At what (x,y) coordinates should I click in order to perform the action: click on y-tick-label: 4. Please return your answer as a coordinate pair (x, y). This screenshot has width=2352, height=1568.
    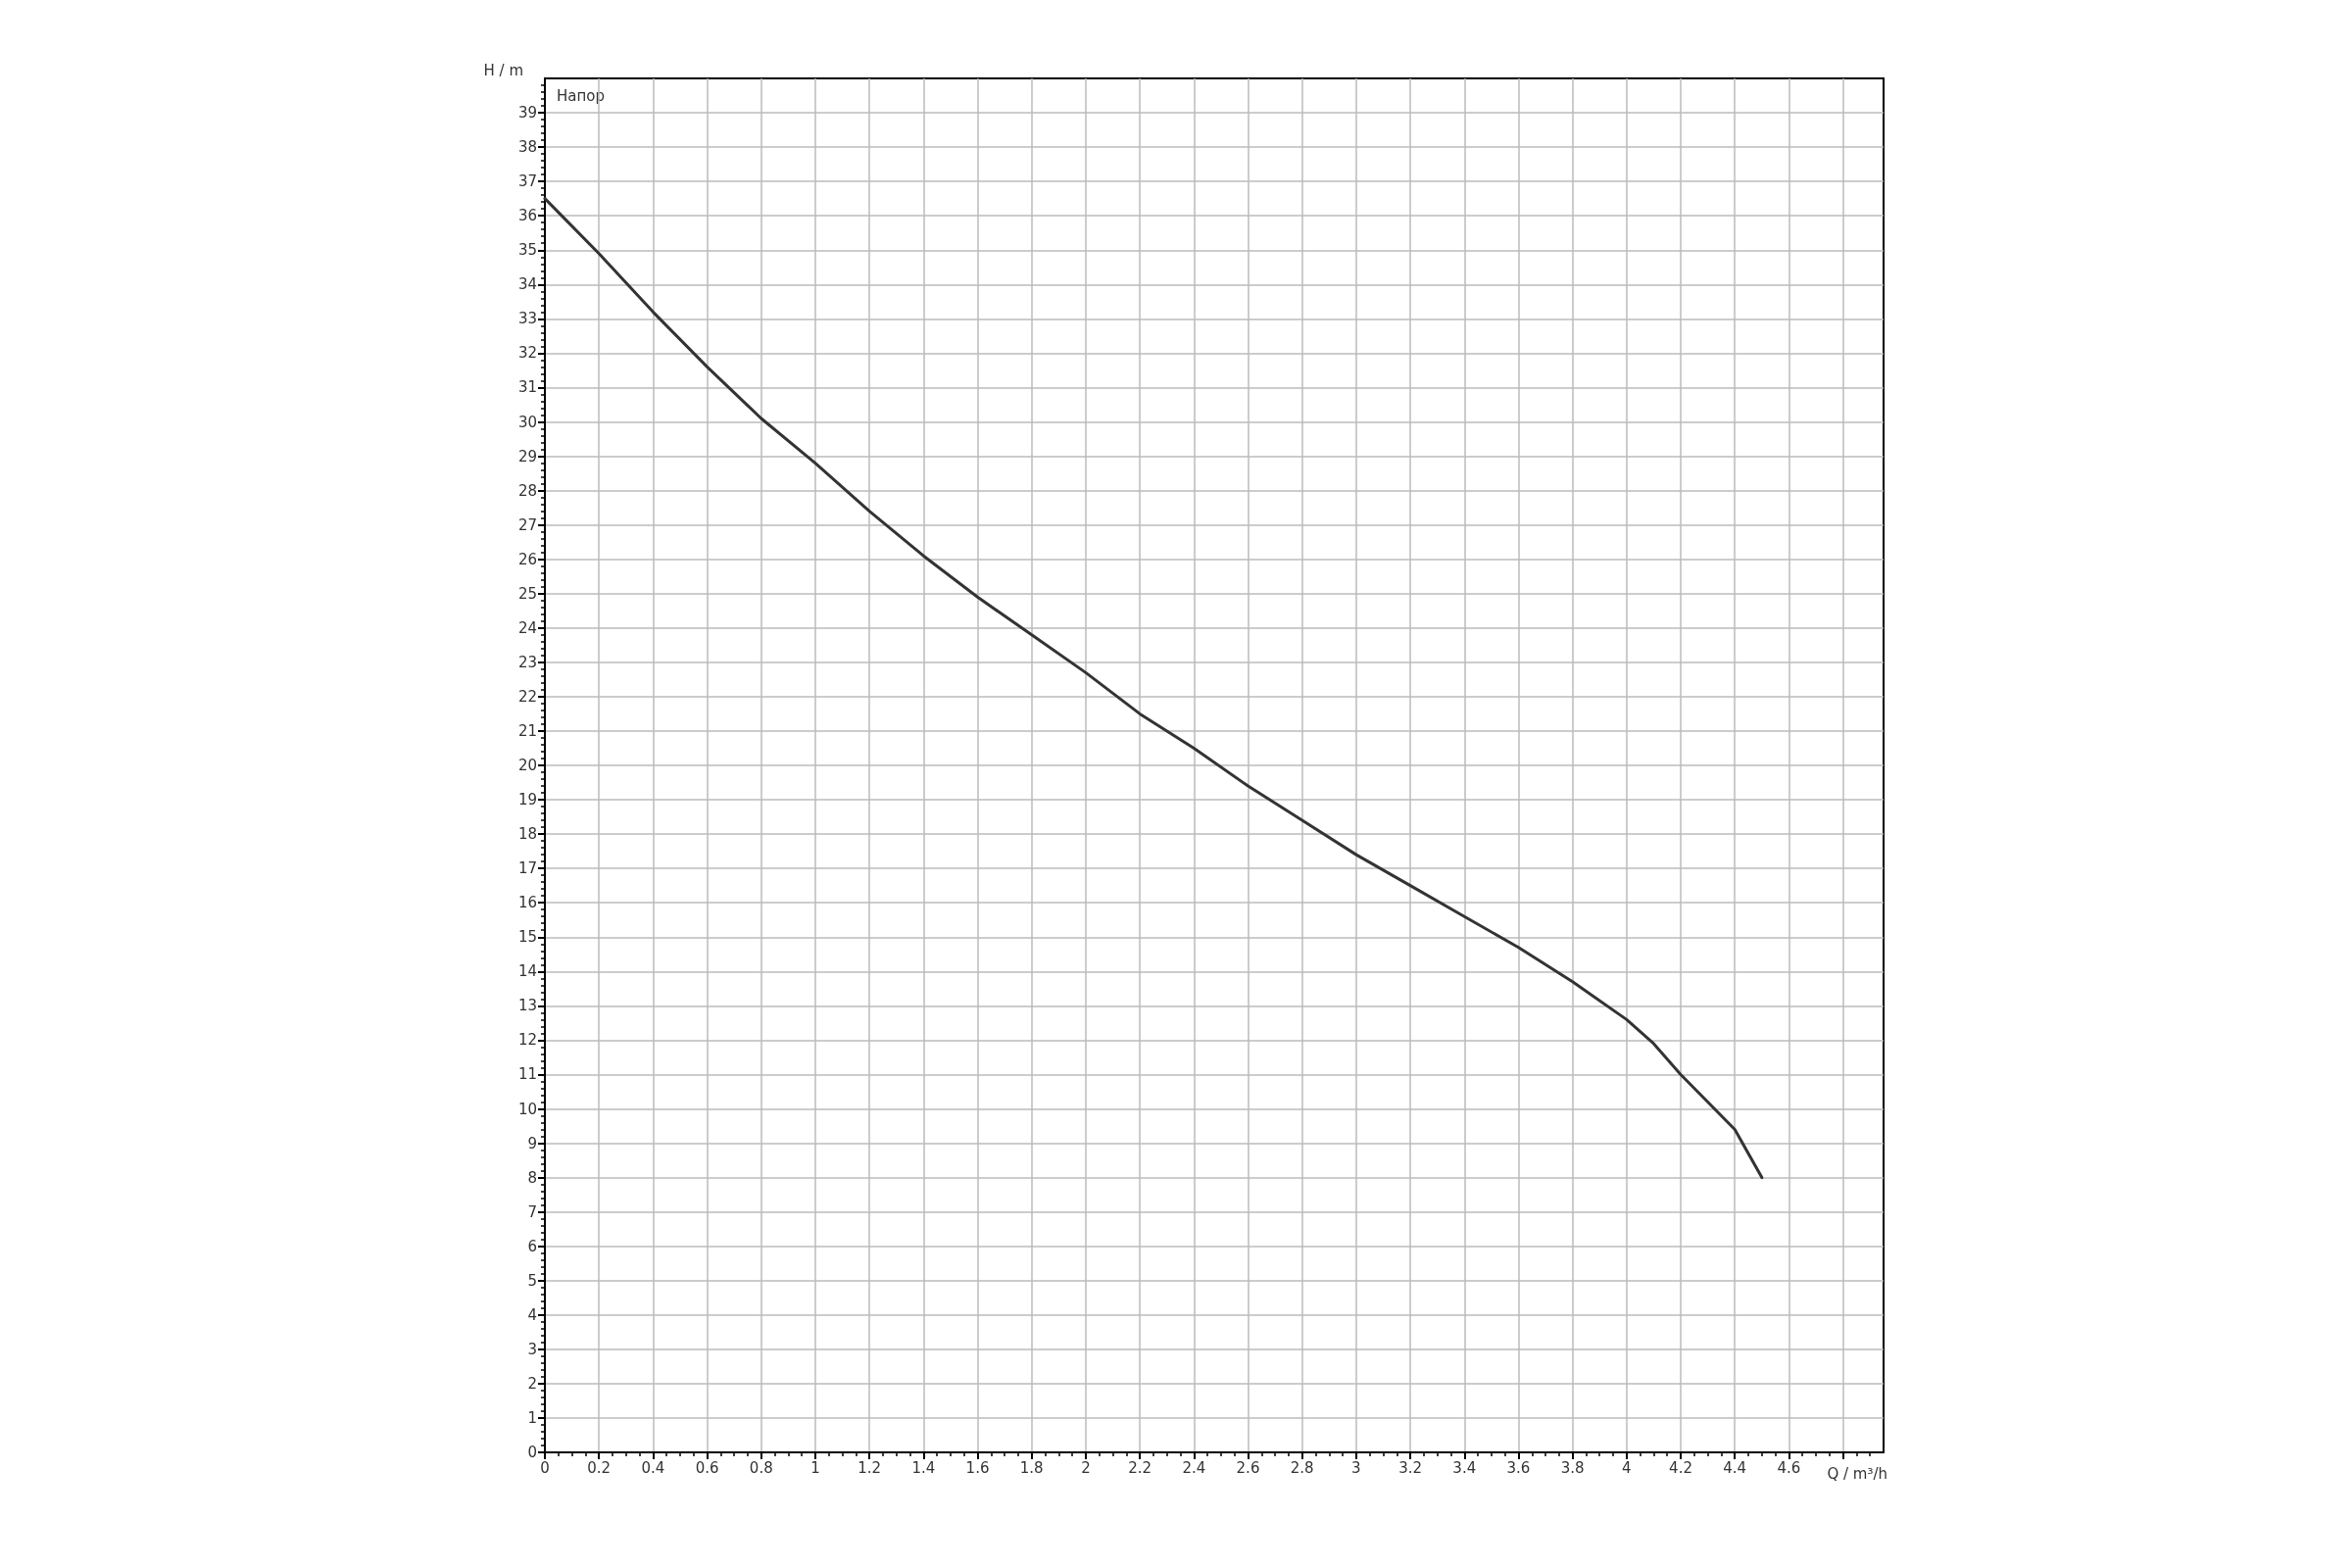
    Looking at the image, I should click on (532, 1314).